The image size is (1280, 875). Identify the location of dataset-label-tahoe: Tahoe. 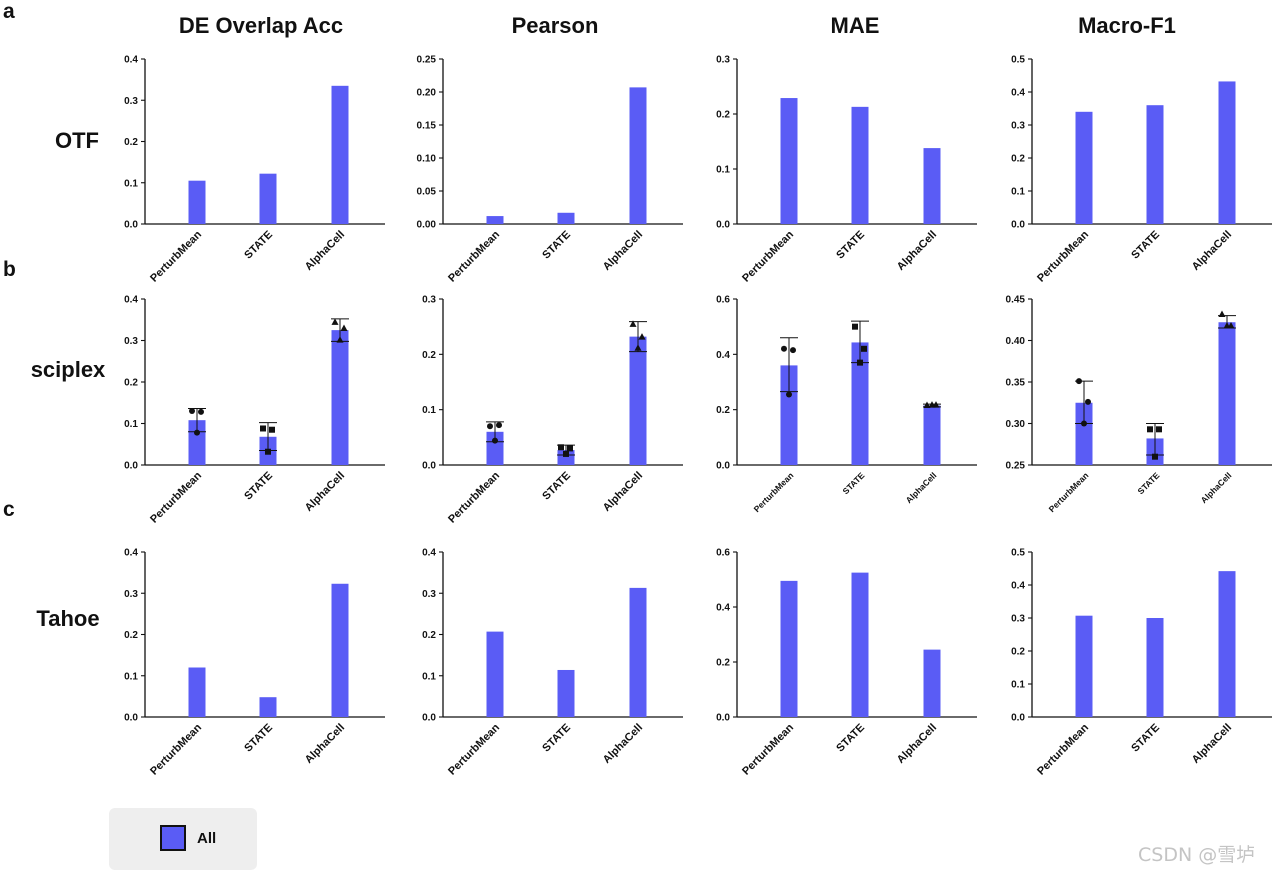
(68, 618).